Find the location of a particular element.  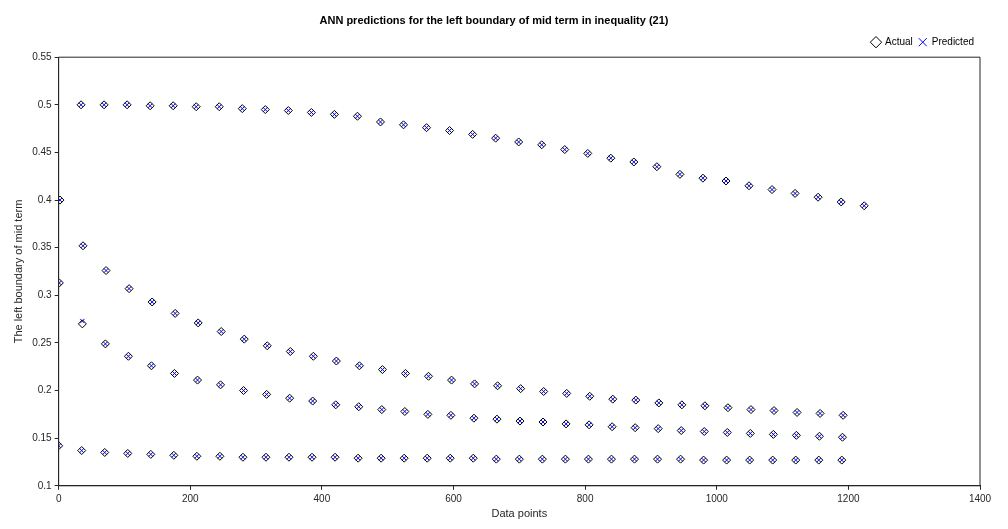

x-tick-label: 800 is located at coordinates (585, 498).